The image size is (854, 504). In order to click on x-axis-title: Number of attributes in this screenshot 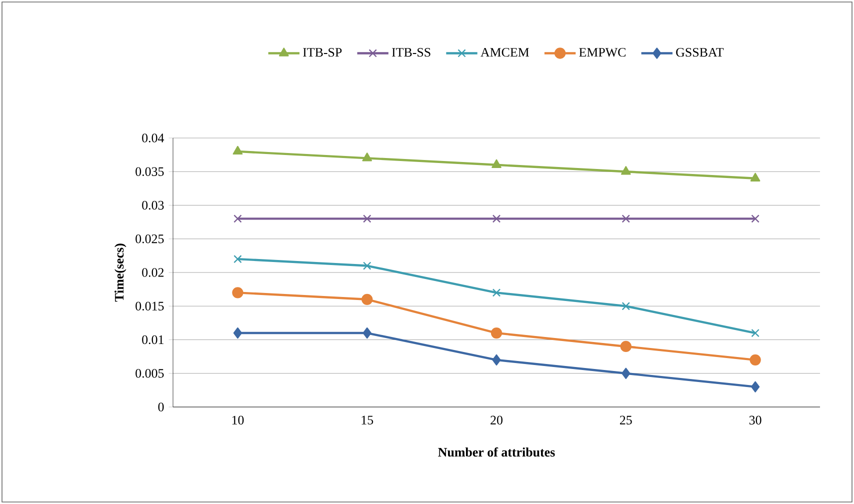, I will do `click(496, 452)`.